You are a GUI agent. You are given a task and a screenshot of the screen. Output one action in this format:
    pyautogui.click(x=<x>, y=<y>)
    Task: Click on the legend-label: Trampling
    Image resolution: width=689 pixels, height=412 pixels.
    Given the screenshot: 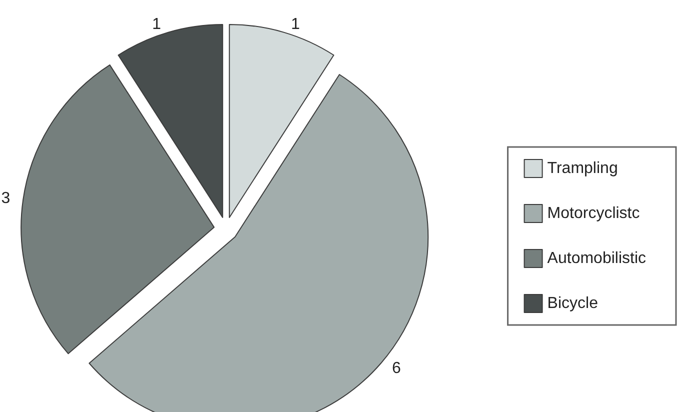 What is the action you would take?
    pyautogui.click(x=582, y=168)
    